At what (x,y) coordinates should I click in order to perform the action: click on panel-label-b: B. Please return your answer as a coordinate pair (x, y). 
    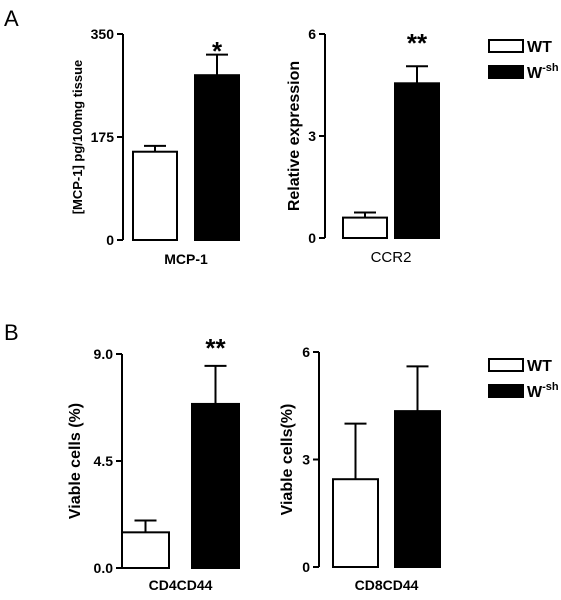
    Looking at the image, I should click on (11, 332).